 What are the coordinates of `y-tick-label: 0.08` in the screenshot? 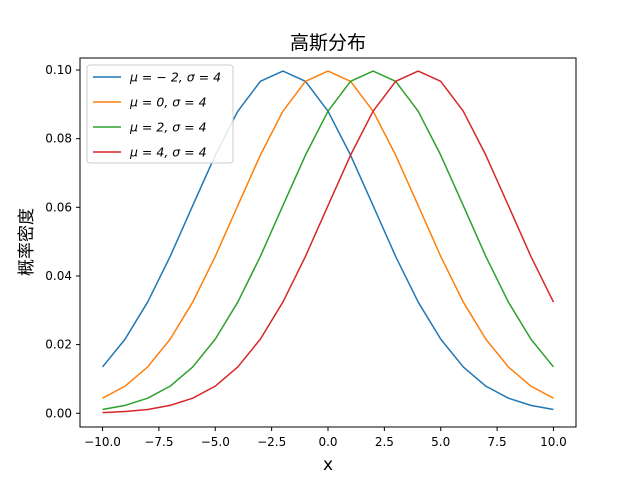 It's located at (58, 139).